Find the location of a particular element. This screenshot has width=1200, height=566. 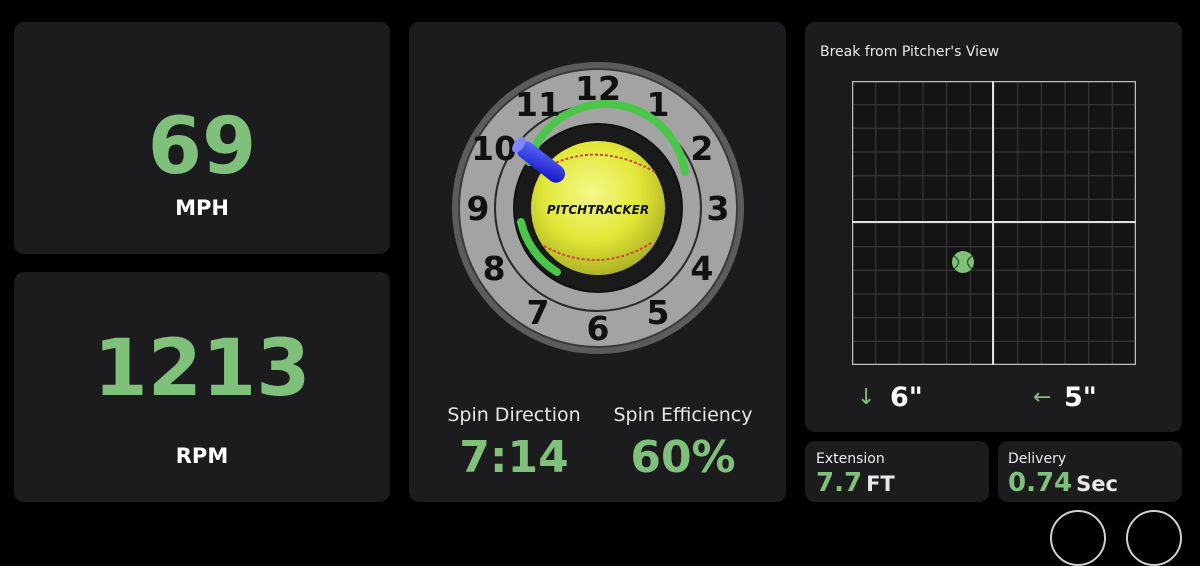

delivery-unit: Sec is located at coordinates (1097, 484).